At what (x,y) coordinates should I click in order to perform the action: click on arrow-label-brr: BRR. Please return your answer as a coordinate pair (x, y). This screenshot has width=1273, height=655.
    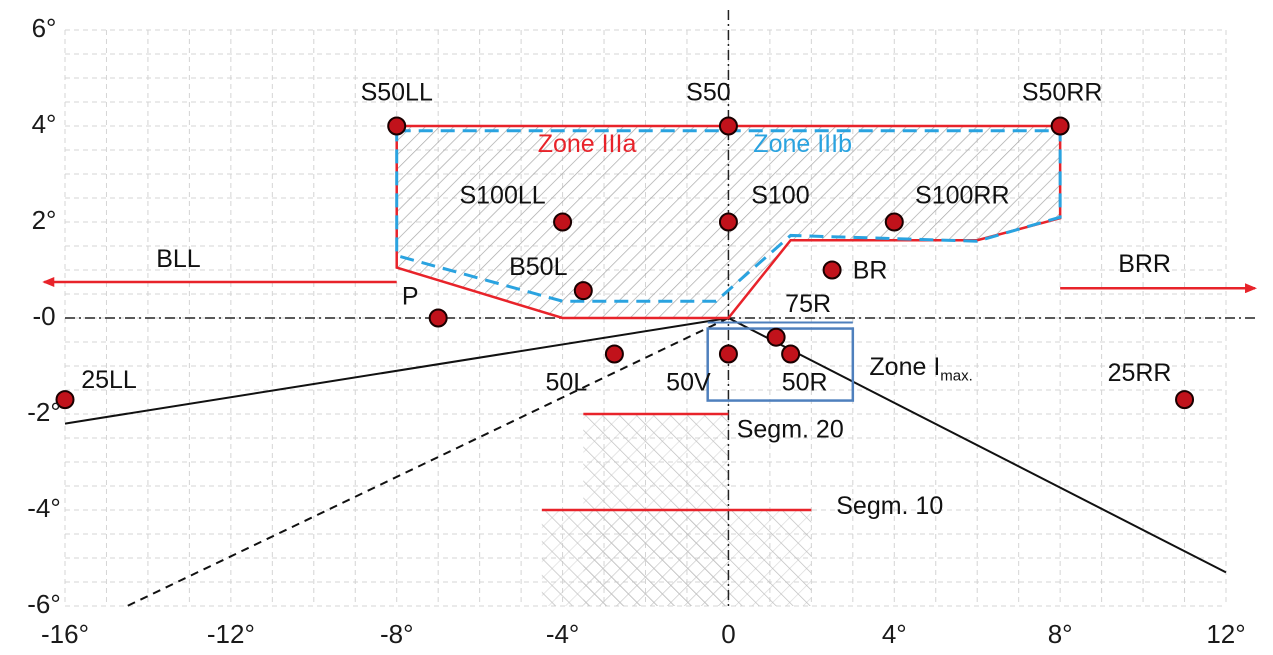
    Looking at the image, I should click on (1144, 264).